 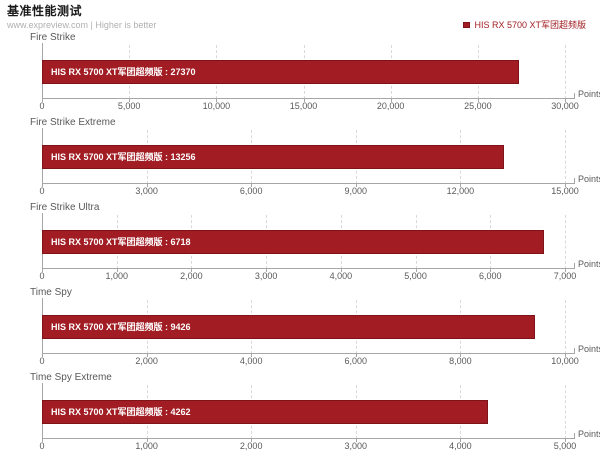 I want to click on score-bar: HIS RX 5700 XT军团超频版 : 6718, so click(x=293, y=242).